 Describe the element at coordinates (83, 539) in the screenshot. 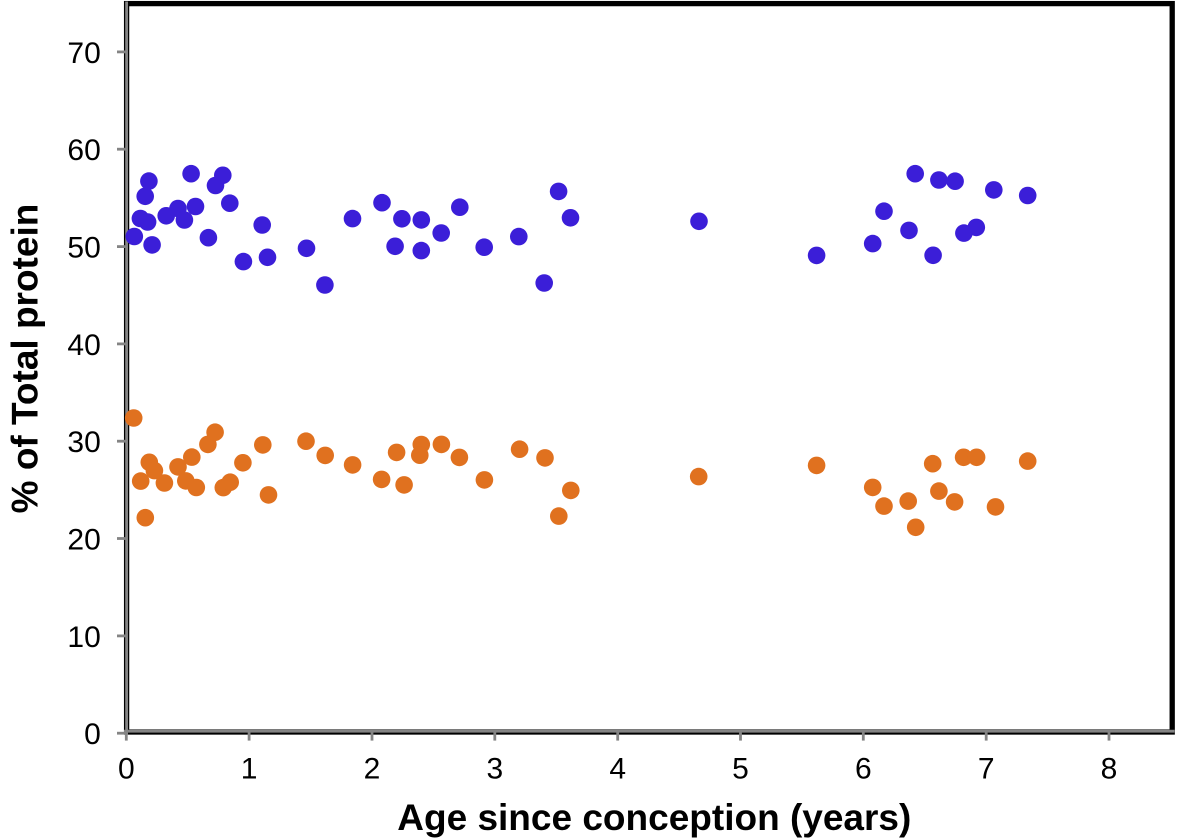

I see `svg-text: 20` at that location.